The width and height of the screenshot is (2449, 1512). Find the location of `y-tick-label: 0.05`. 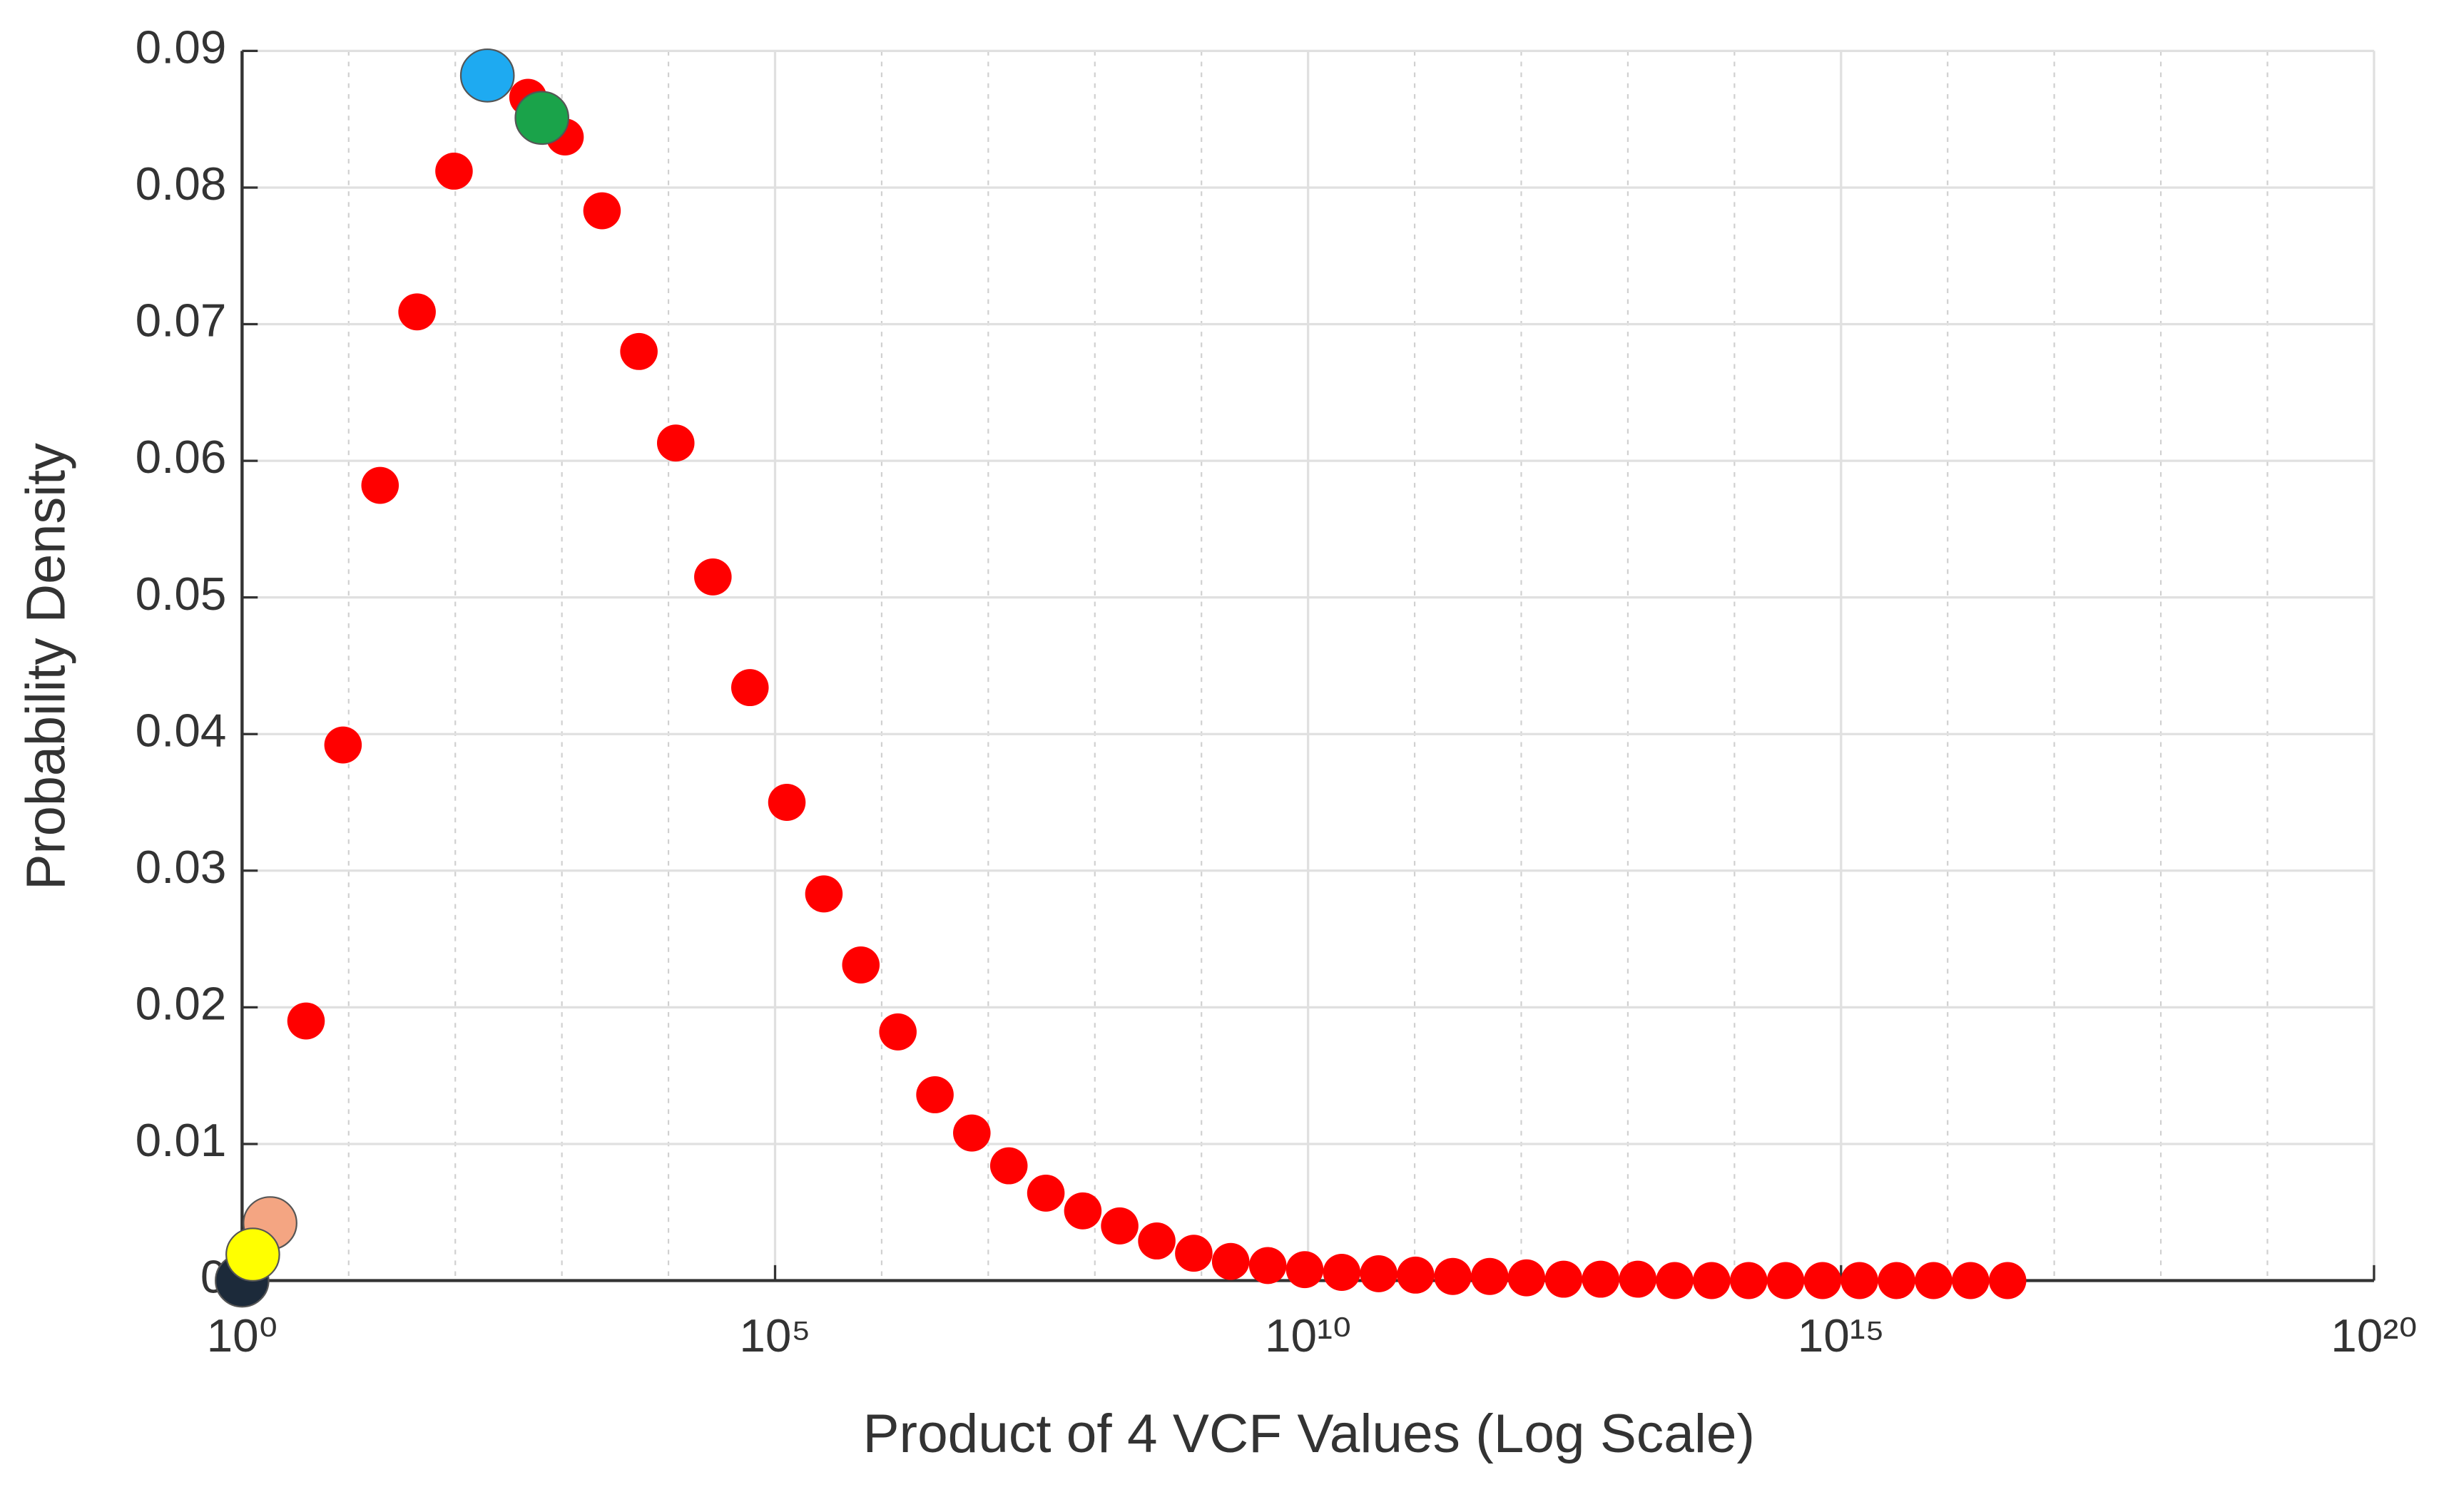

y-tick-label: 0.05 is located at coordinates (181, 594).